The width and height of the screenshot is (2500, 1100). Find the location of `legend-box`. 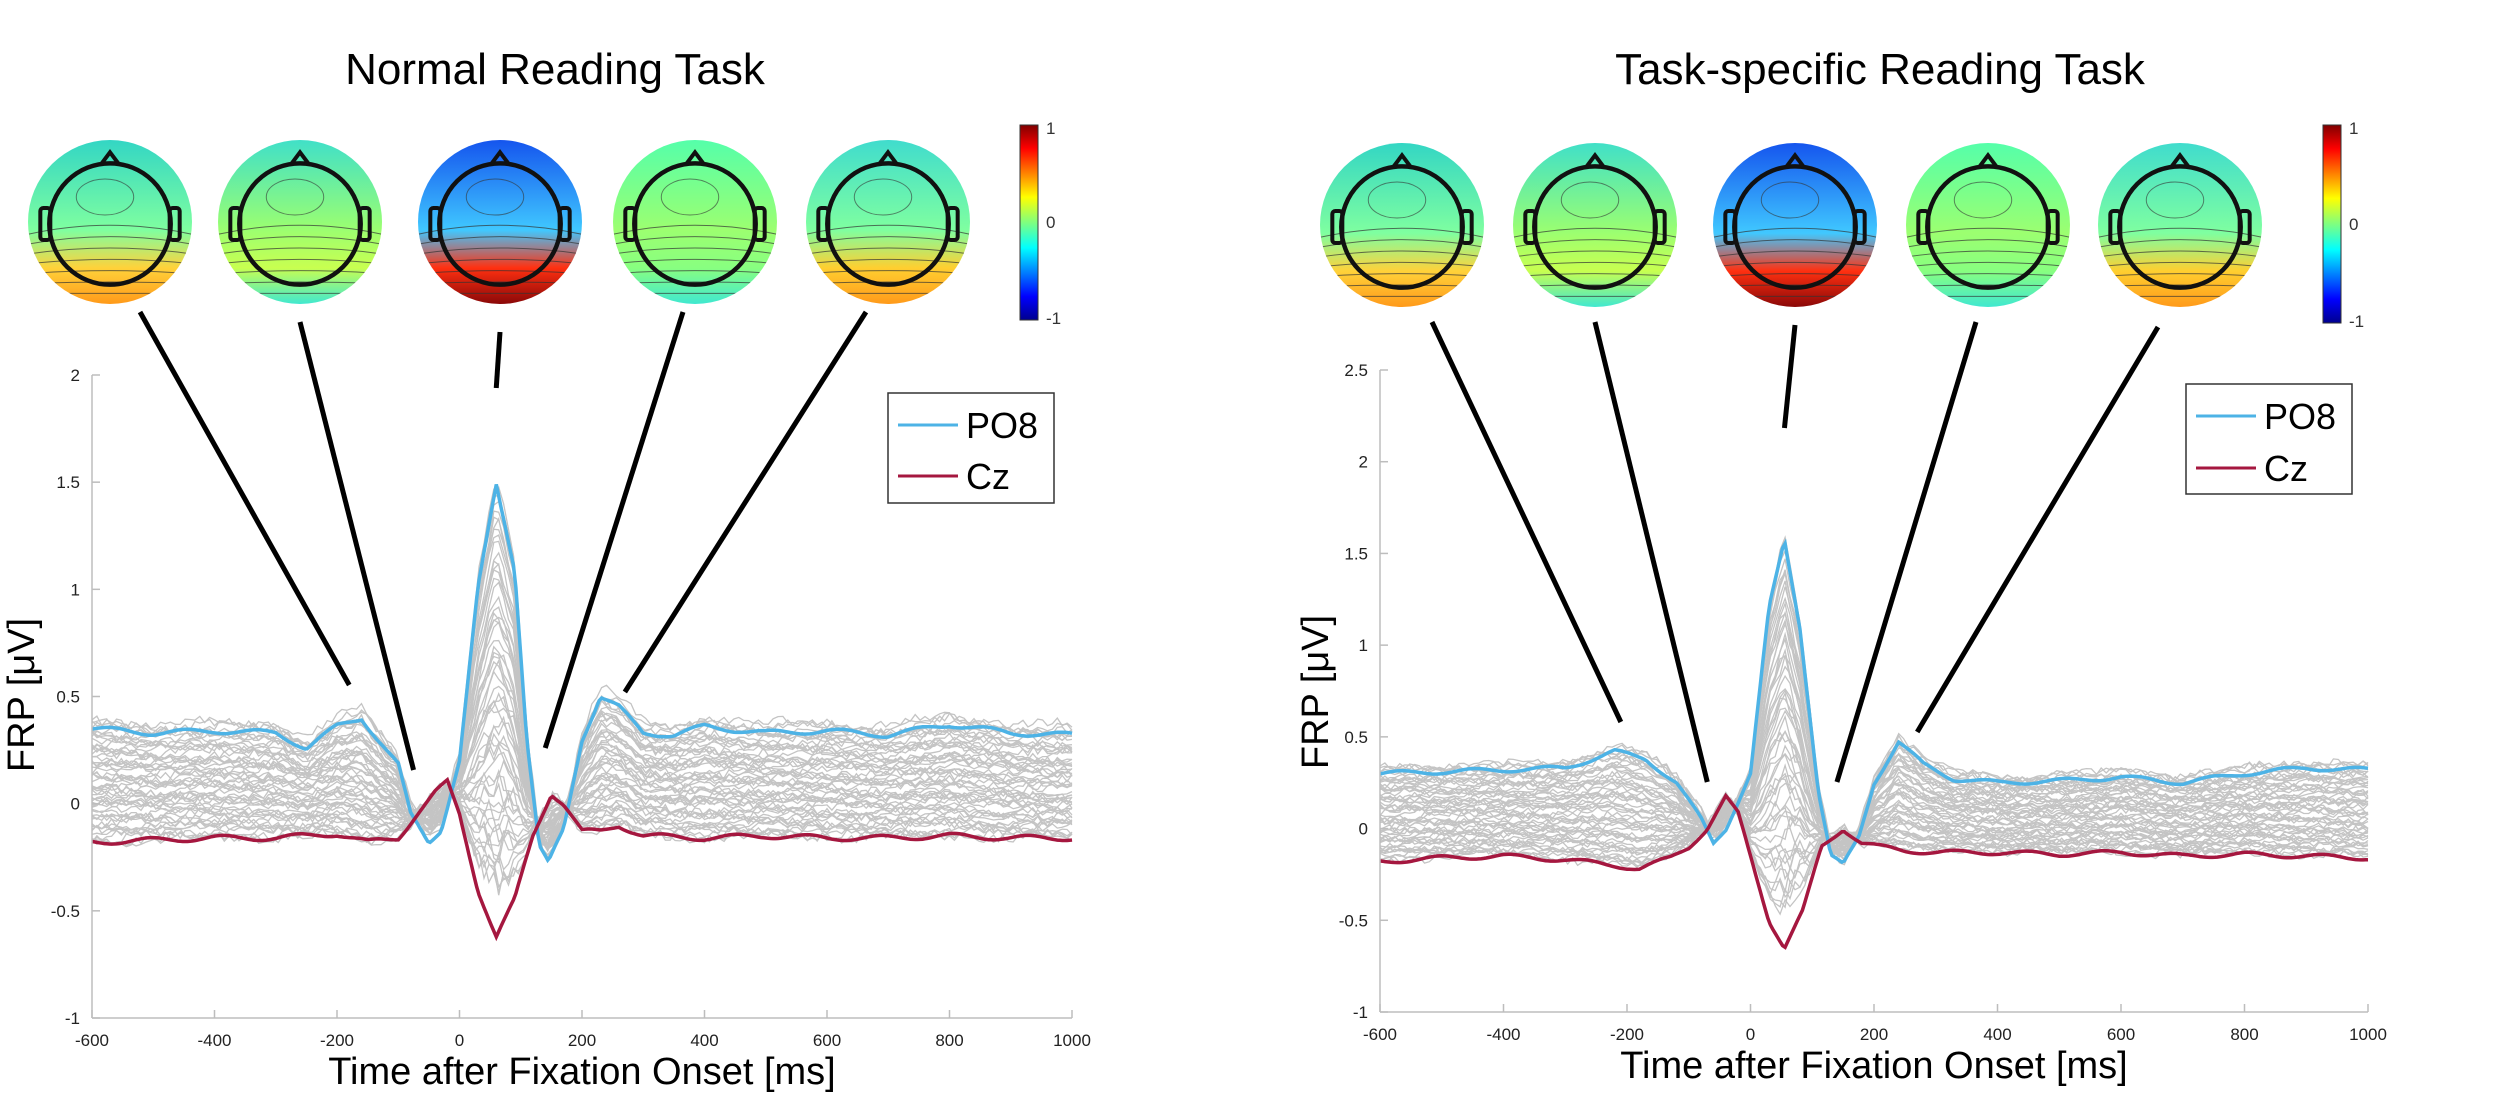

legend-box is located at coordinates (2269, 439).